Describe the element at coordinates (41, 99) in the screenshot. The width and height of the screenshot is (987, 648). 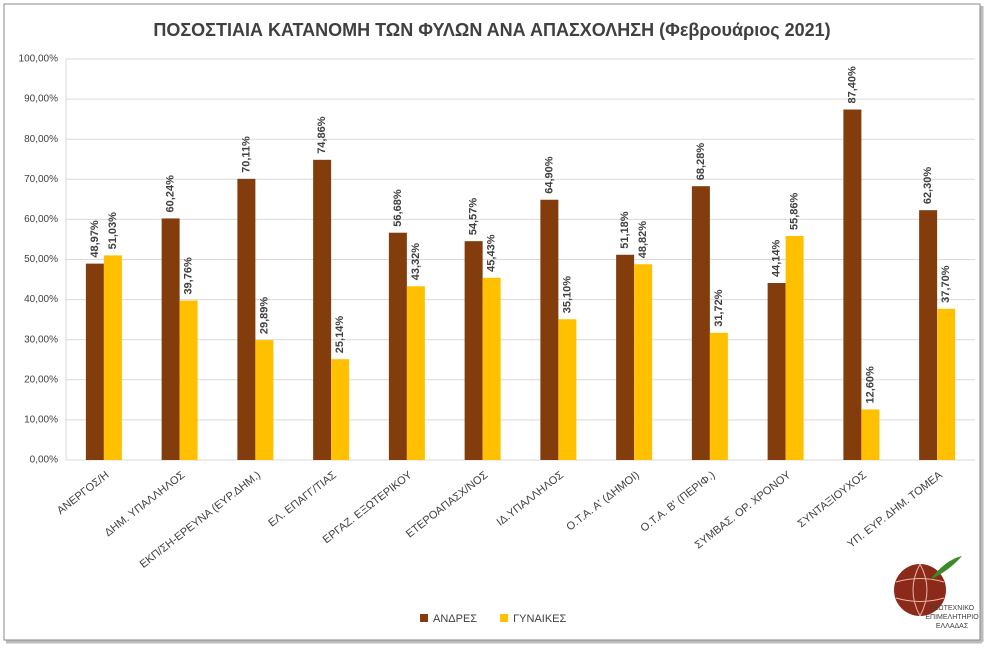
I see `y-tick-label: 90,00%` at that location.